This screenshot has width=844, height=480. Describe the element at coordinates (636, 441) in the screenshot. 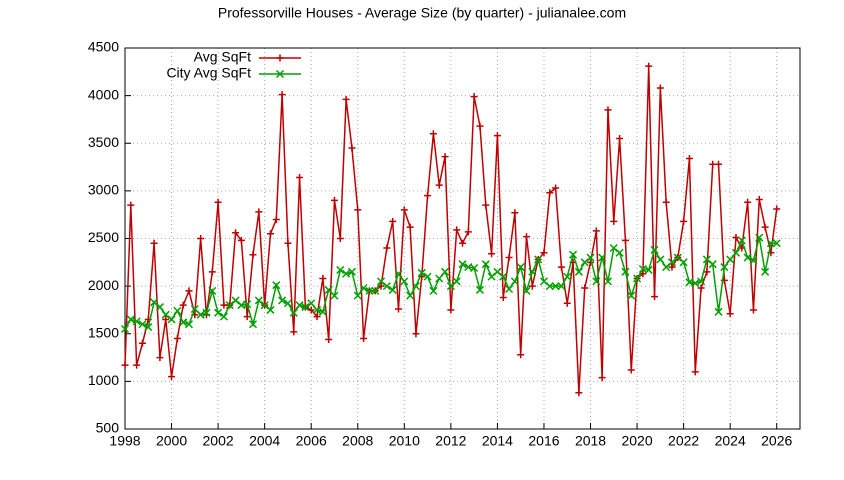

I see `x-tick-label: 2020` at that location.